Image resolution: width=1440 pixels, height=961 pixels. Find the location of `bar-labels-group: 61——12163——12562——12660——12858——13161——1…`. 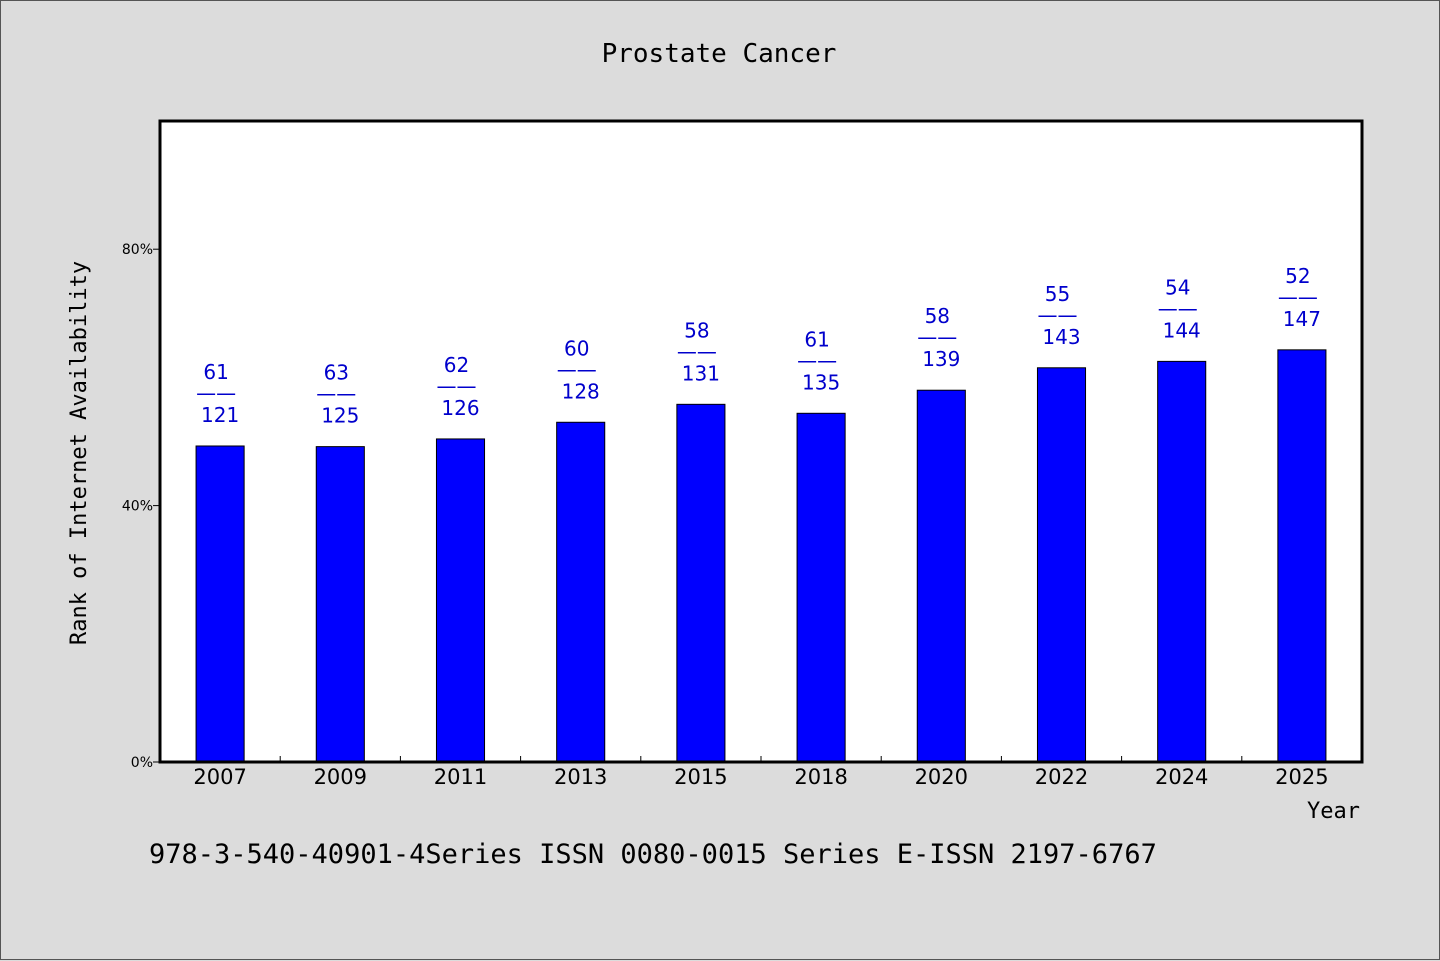

bar-labels-group: 61——12163——12562——12660——12858——13161——1… is located at coordinates (758, 346).